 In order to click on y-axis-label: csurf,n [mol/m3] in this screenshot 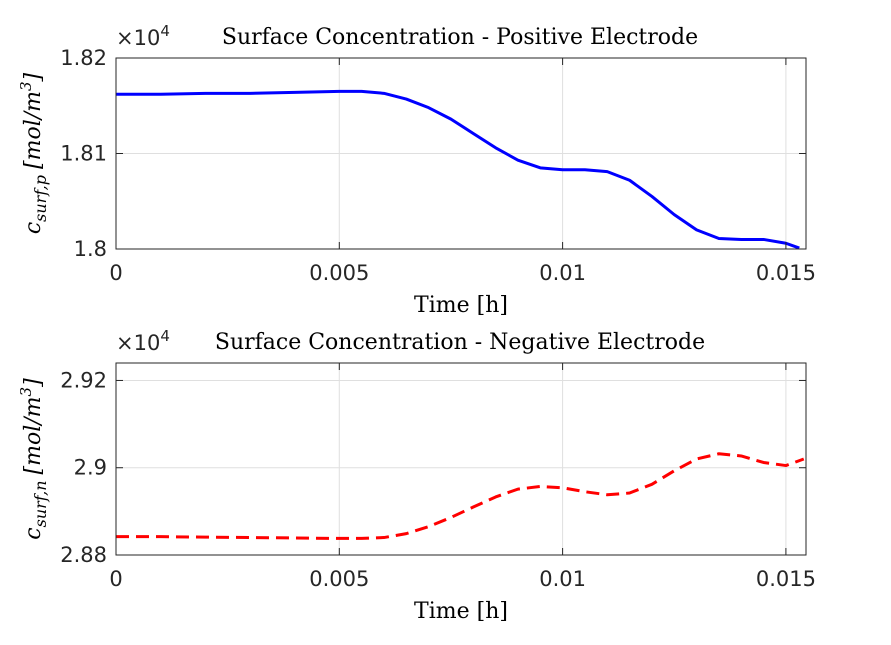, I will do `click(33, 459)`.